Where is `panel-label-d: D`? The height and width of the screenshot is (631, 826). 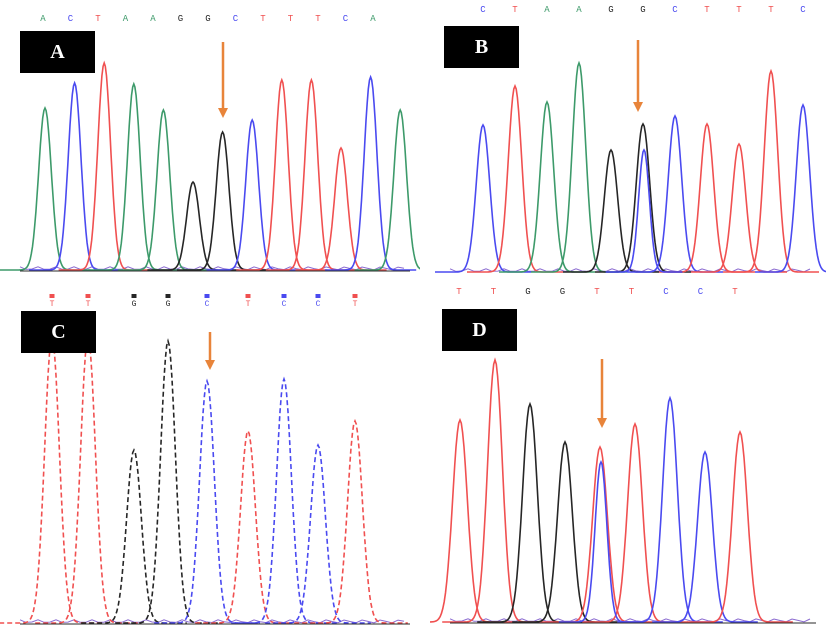
panel-label-d: D is located at coordinates (479, 330).